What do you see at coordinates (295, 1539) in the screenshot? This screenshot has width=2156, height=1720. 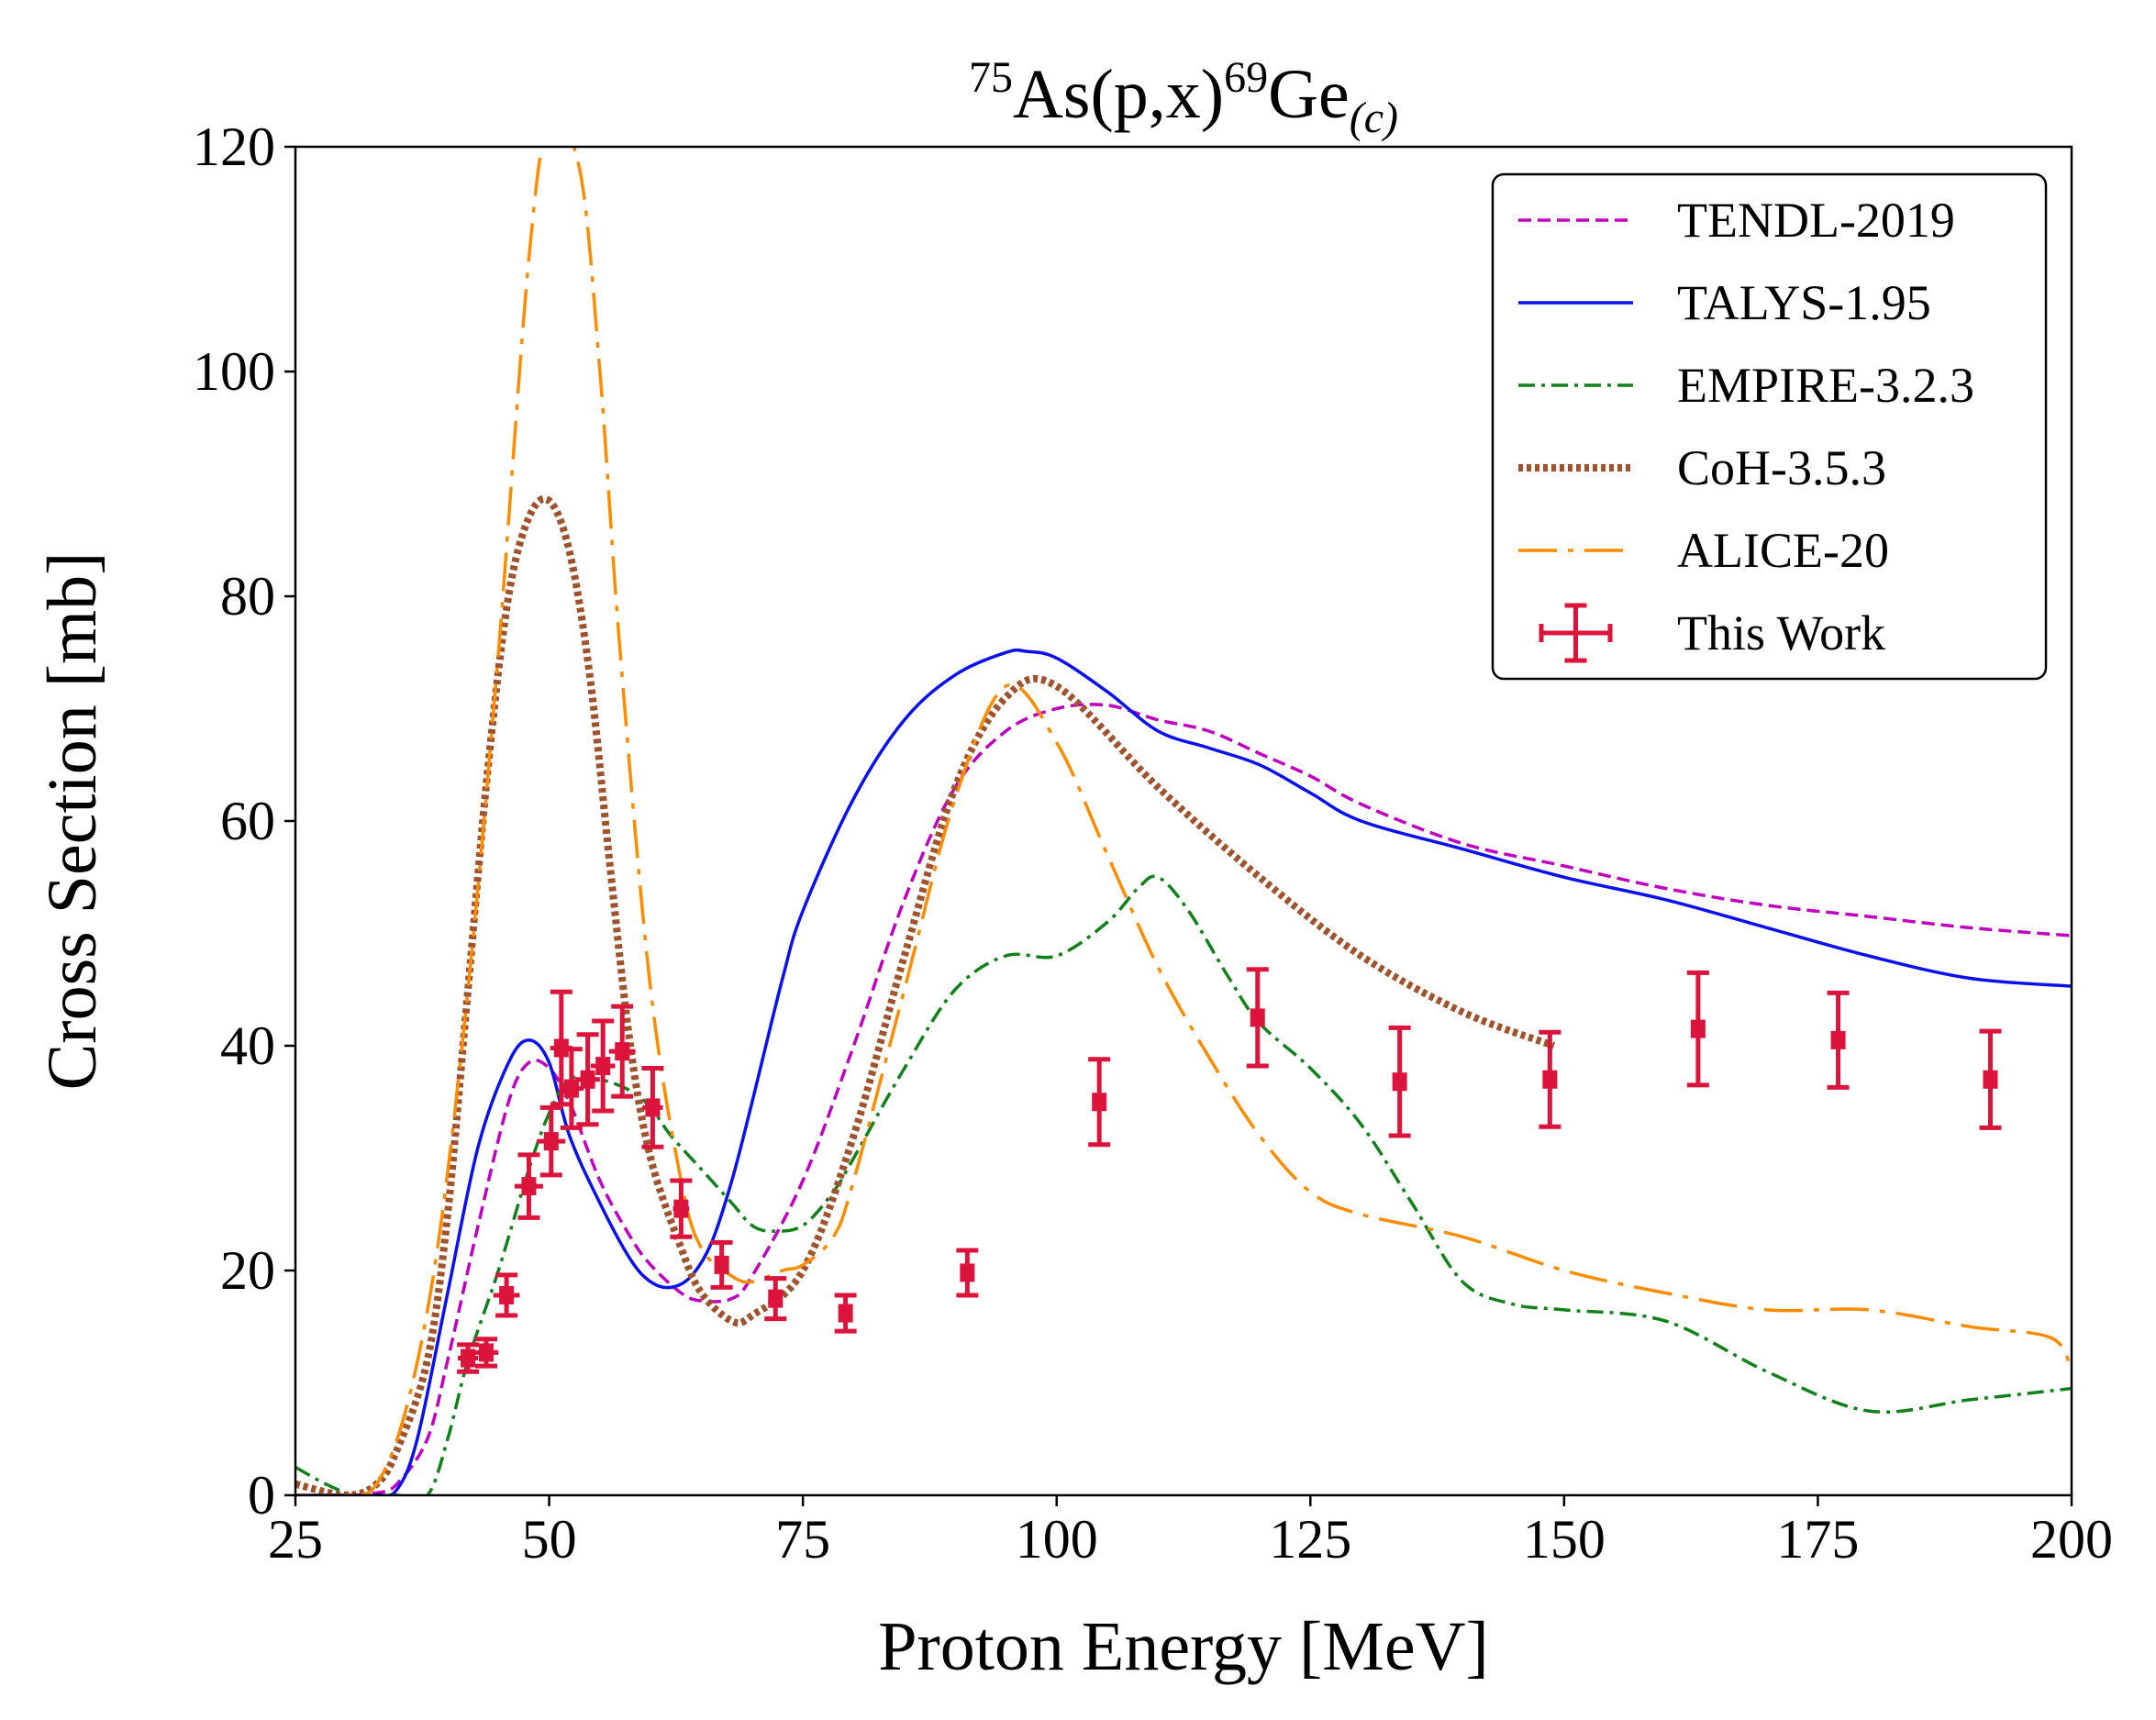 I see `x-tick-label: 25` at bounding box center [295, 1539].